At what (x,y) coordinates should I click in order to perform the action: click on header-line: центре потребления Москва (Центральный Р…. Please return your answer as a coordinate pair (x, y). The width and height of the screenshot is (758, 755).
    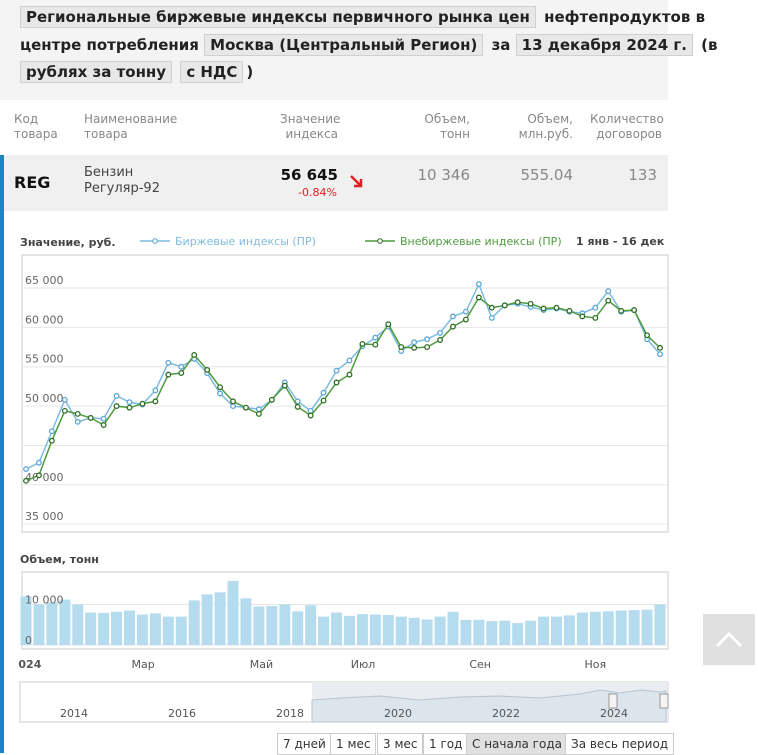
    Looking at the image, I should click on (369, 45).